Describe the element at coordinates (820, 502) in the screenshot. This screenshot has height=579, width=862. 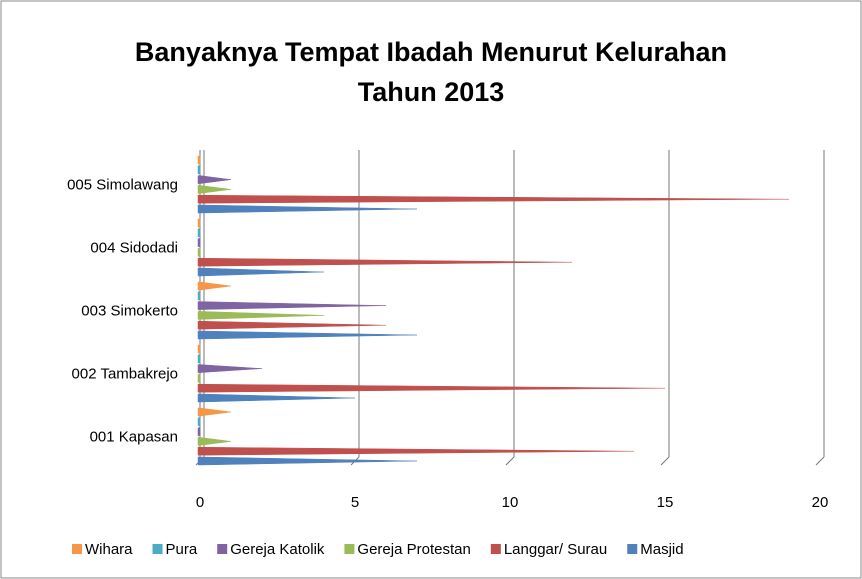
I see `x-tick-label: 20` at that location.